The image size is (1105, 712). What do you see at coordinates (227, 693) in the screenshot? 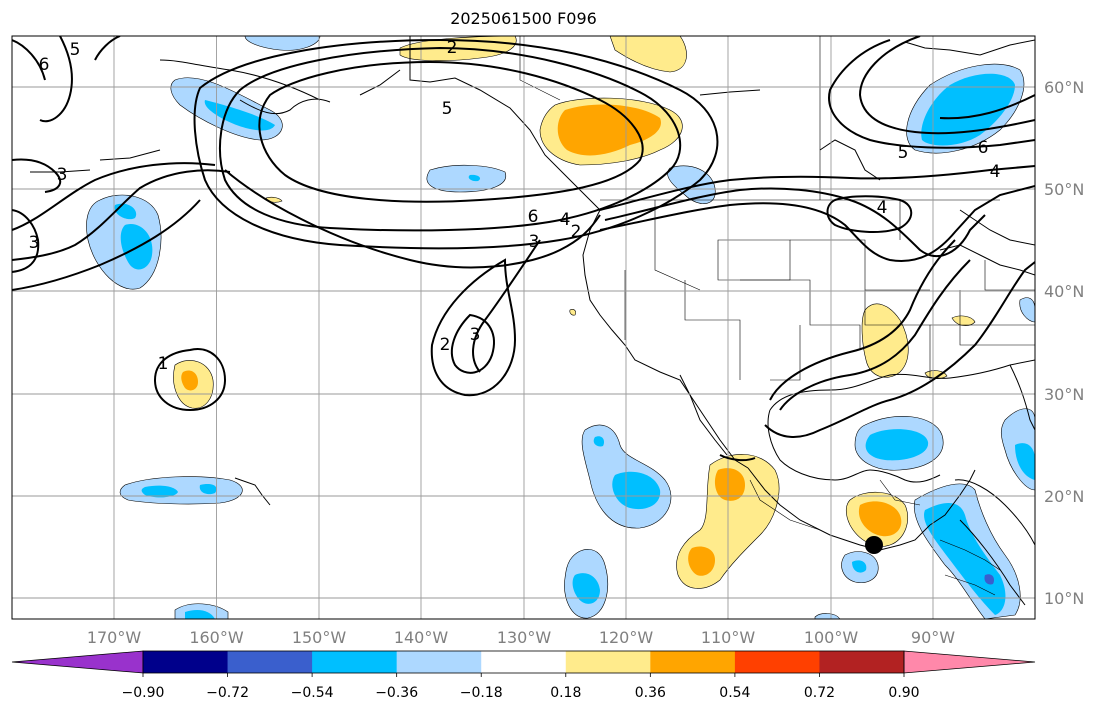
I see `colorbar-tick-label: −0.72` at bounding box center [227, 693].